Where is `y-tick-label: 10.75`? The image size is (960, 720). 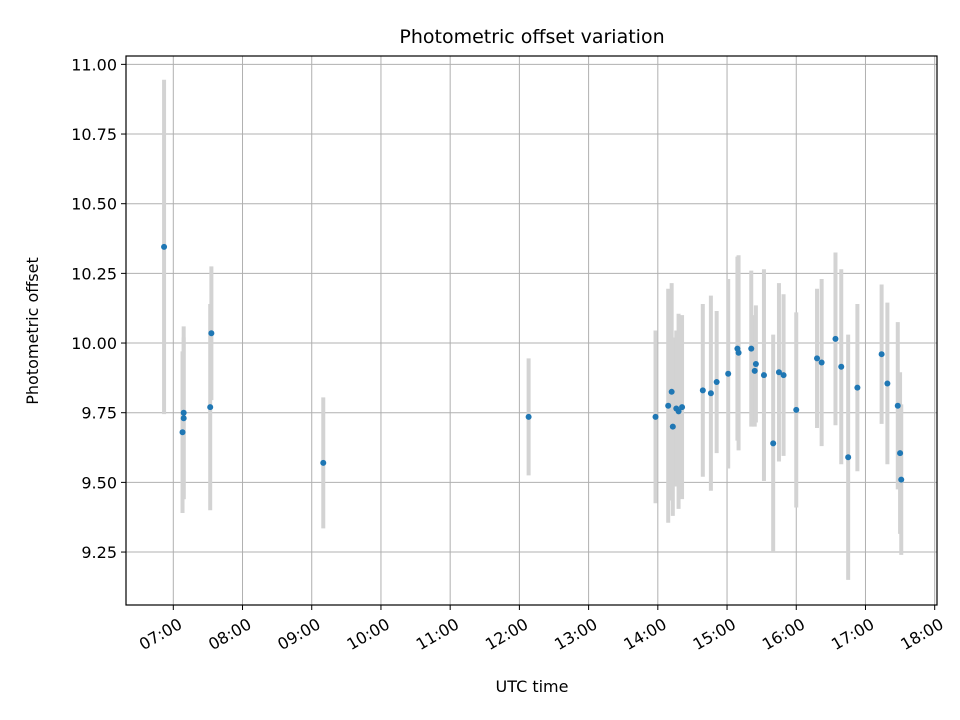
y-tick-label: 10.75 is located at coordinates (94, 134).